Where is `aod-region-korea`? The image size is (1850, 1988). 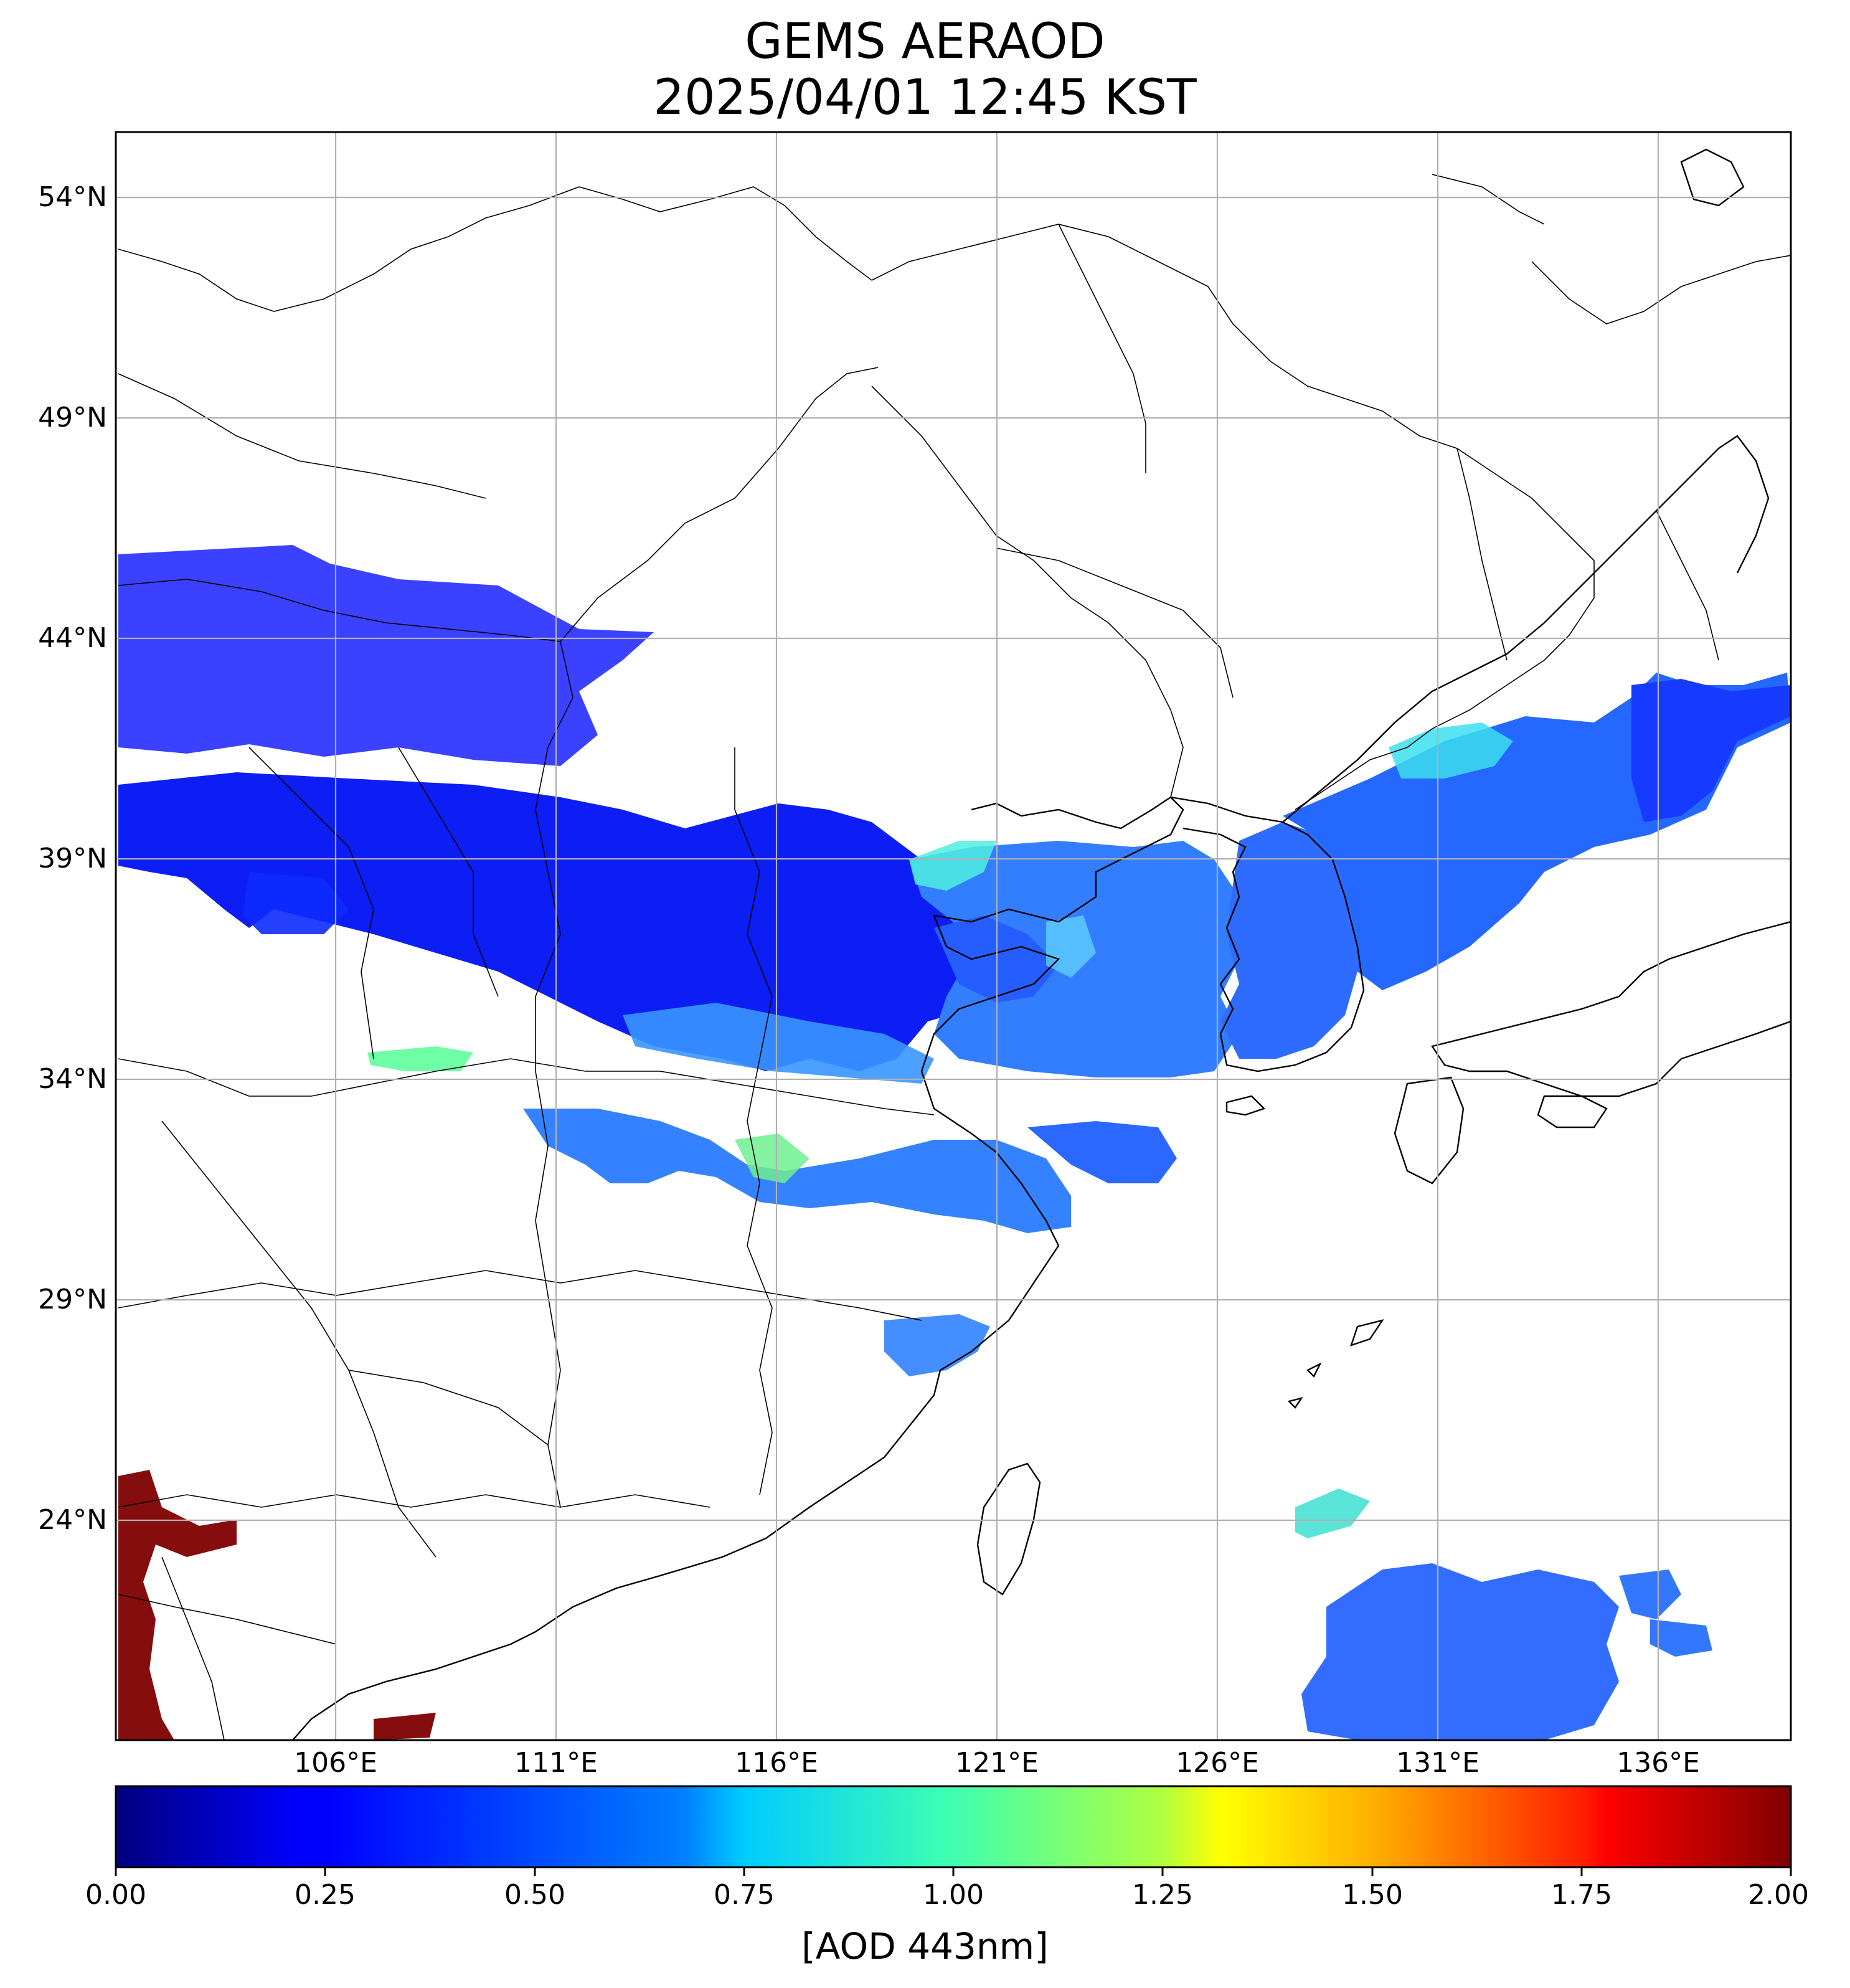 aod-region-korea is located at coordinates (1288, 941).